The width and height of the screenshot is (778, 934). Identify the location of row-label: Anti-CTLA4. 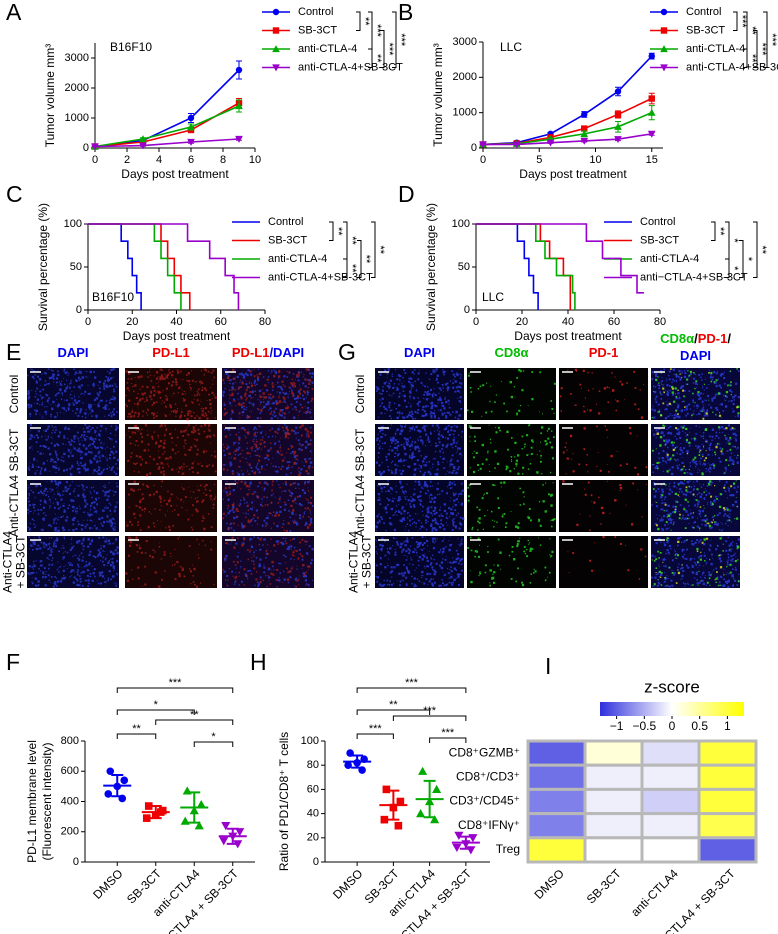
(354, 562).